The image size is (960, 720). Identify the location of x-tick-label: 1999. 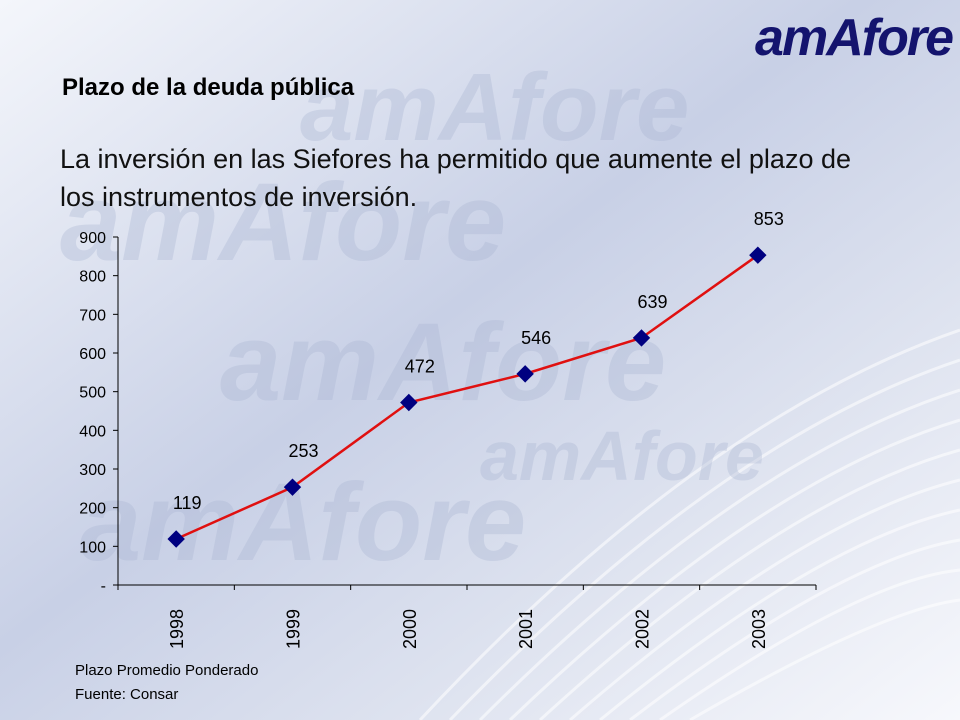
(294, 629).